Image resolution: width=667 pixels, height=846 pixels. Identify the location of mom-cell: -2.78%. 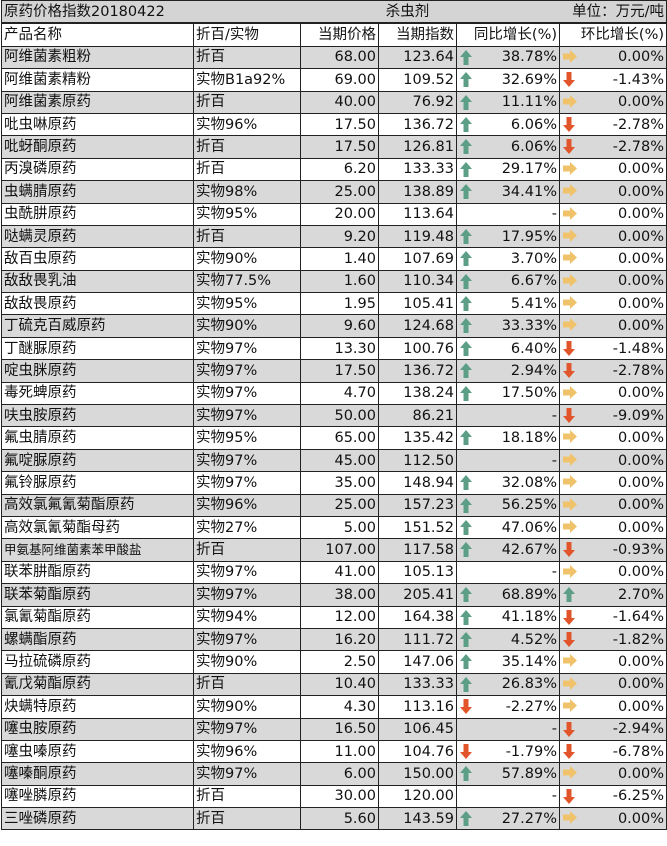
(612, 147).